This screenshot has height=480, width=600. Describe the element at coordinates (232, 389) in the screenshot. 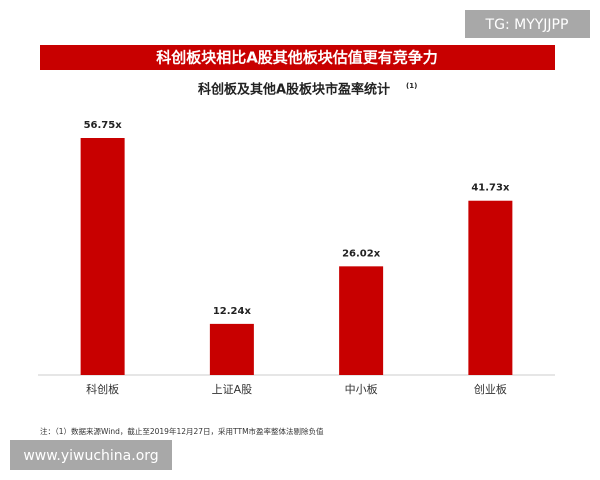

I see `x-tick-label: 上证A股` at that location.